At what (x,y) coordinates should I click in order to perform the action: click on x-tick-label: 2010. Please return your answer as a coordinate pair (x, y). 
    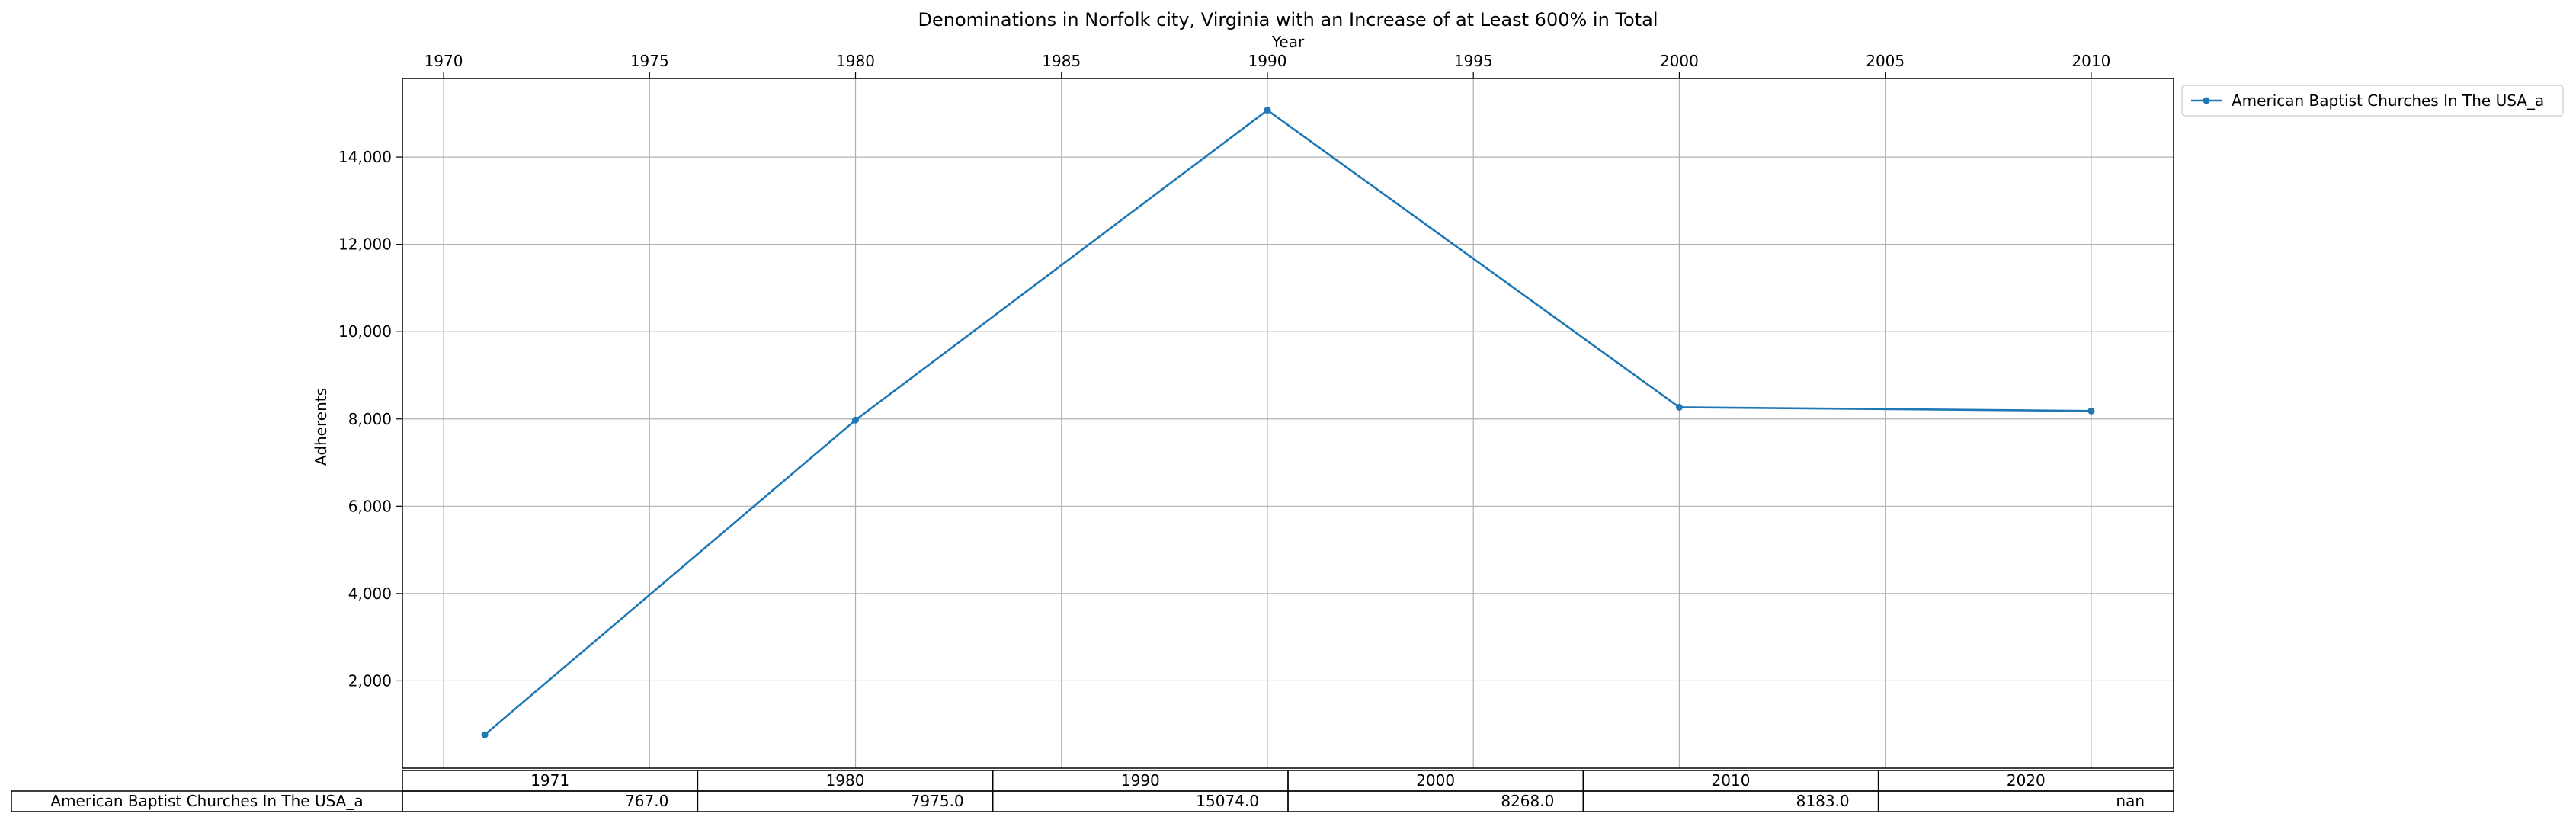
    Looking at the image, I should click on (2090, 61).